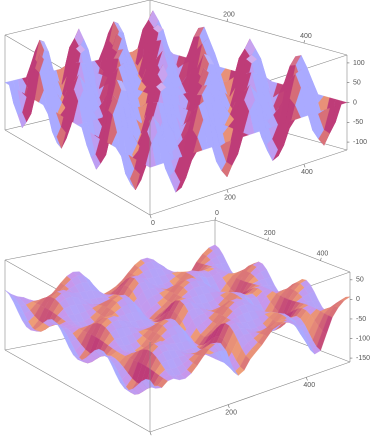 The image size is (382, 436). Describe the element at coordinates (359, 63) in the screenshot. I see `tick-label: 100` at that location.